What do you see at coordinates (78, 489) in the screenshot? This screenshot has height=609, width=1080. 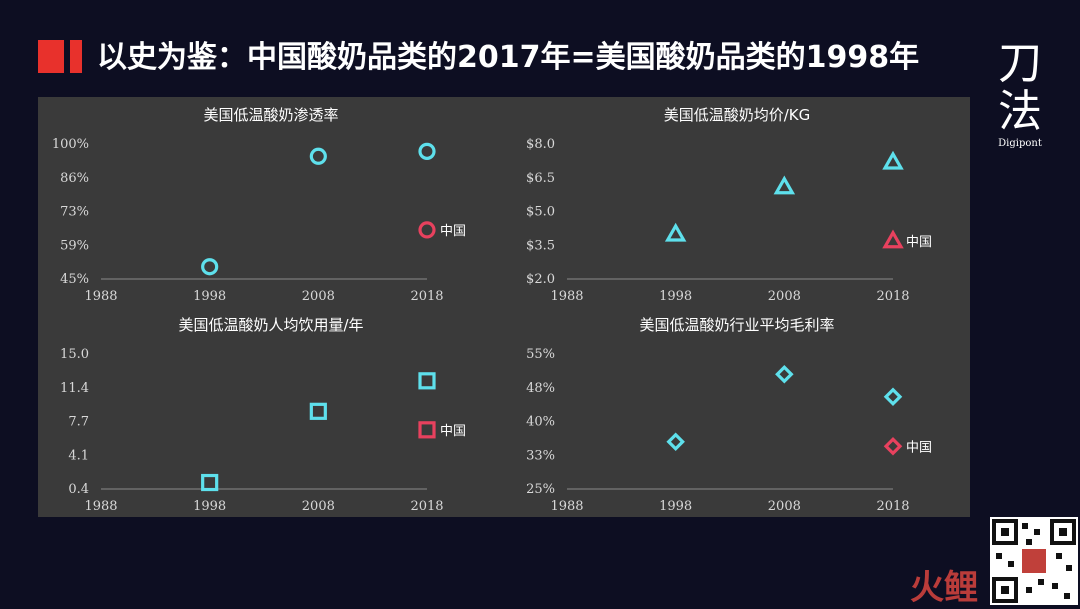 I see `y-tick-label: 0.4` at bounding box center [78, 489].